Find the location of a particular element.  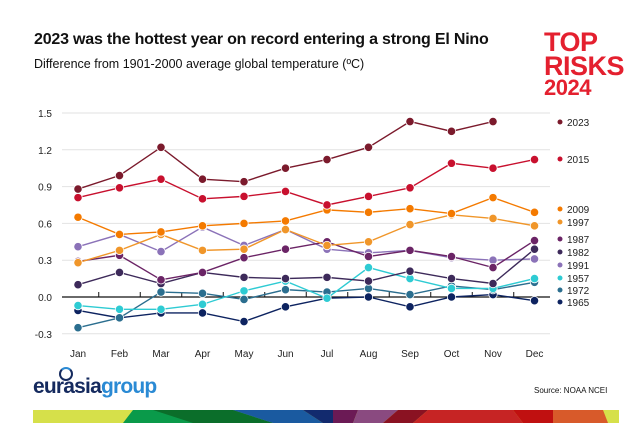

x-tick-label: Apr is located at coordinates (203, 354).